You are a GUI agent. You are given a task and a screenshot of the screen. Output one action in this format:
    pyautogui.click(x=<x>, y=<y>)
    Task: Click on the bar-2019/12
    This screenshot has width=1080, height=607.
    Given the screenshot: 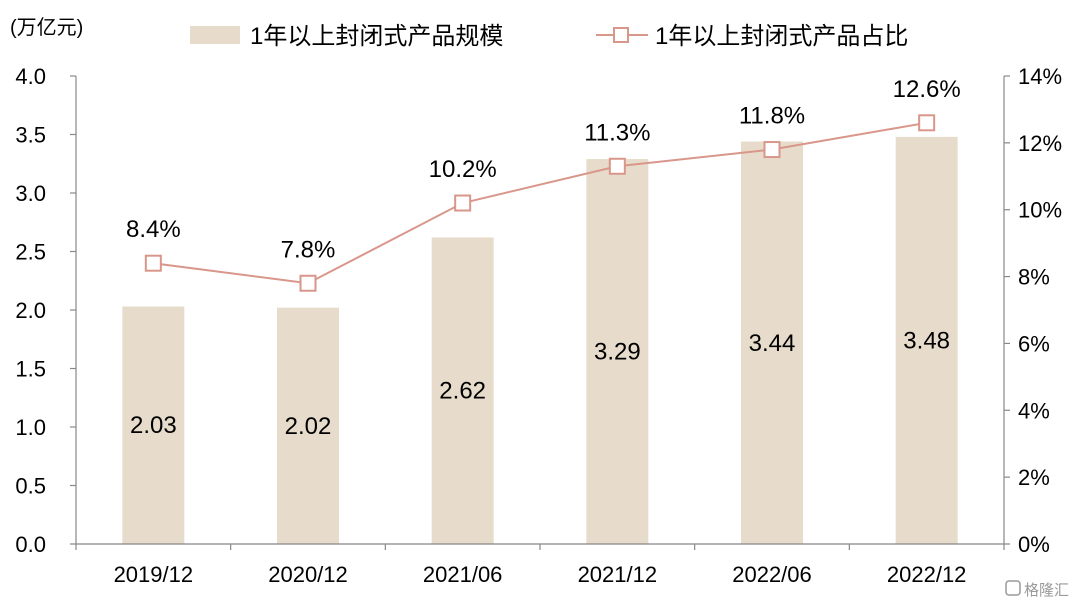 What is the action you would take?
    pyautogui.click(x=153, y=425)
    